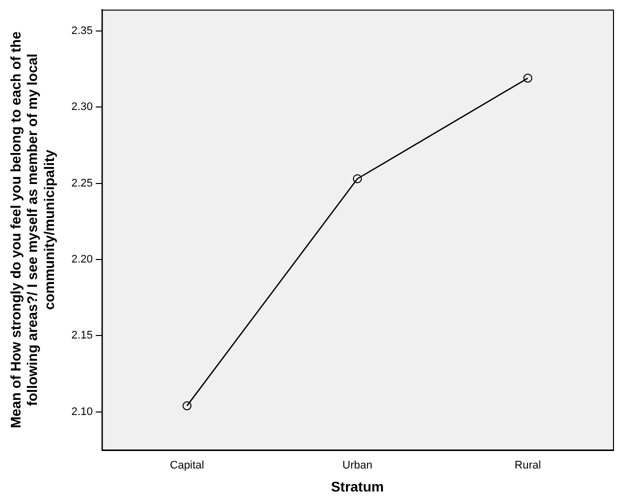  I want to click on y-tick-label: 2.30, so click(82, 107).